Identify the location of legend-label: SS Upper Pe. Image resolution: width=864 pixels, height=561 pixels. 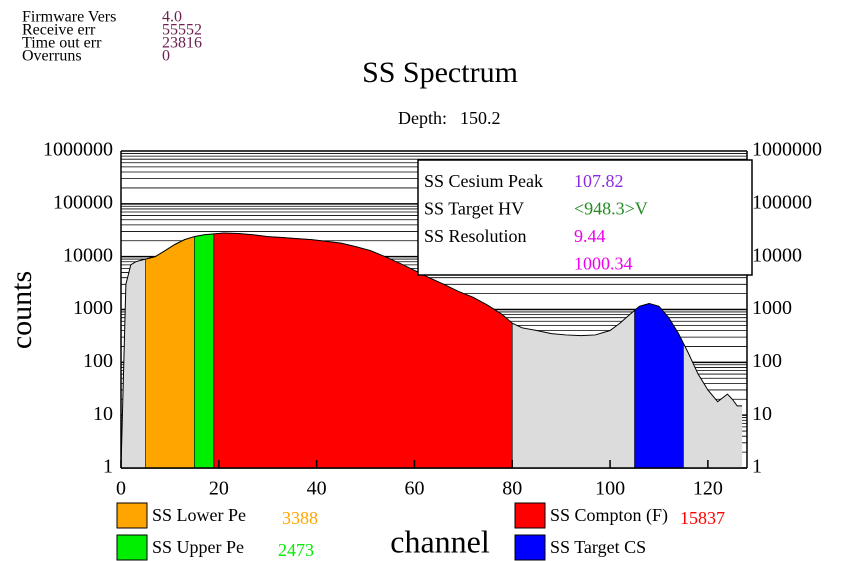
(198, 547).